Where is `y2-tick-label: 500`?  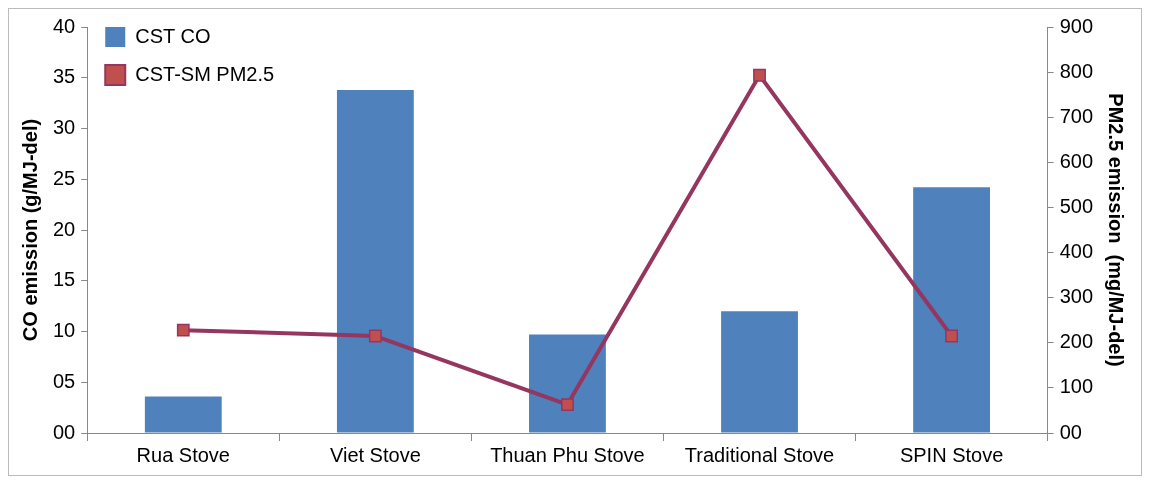 y2-tick-label: 500 is located at coordinates (1076, 205).